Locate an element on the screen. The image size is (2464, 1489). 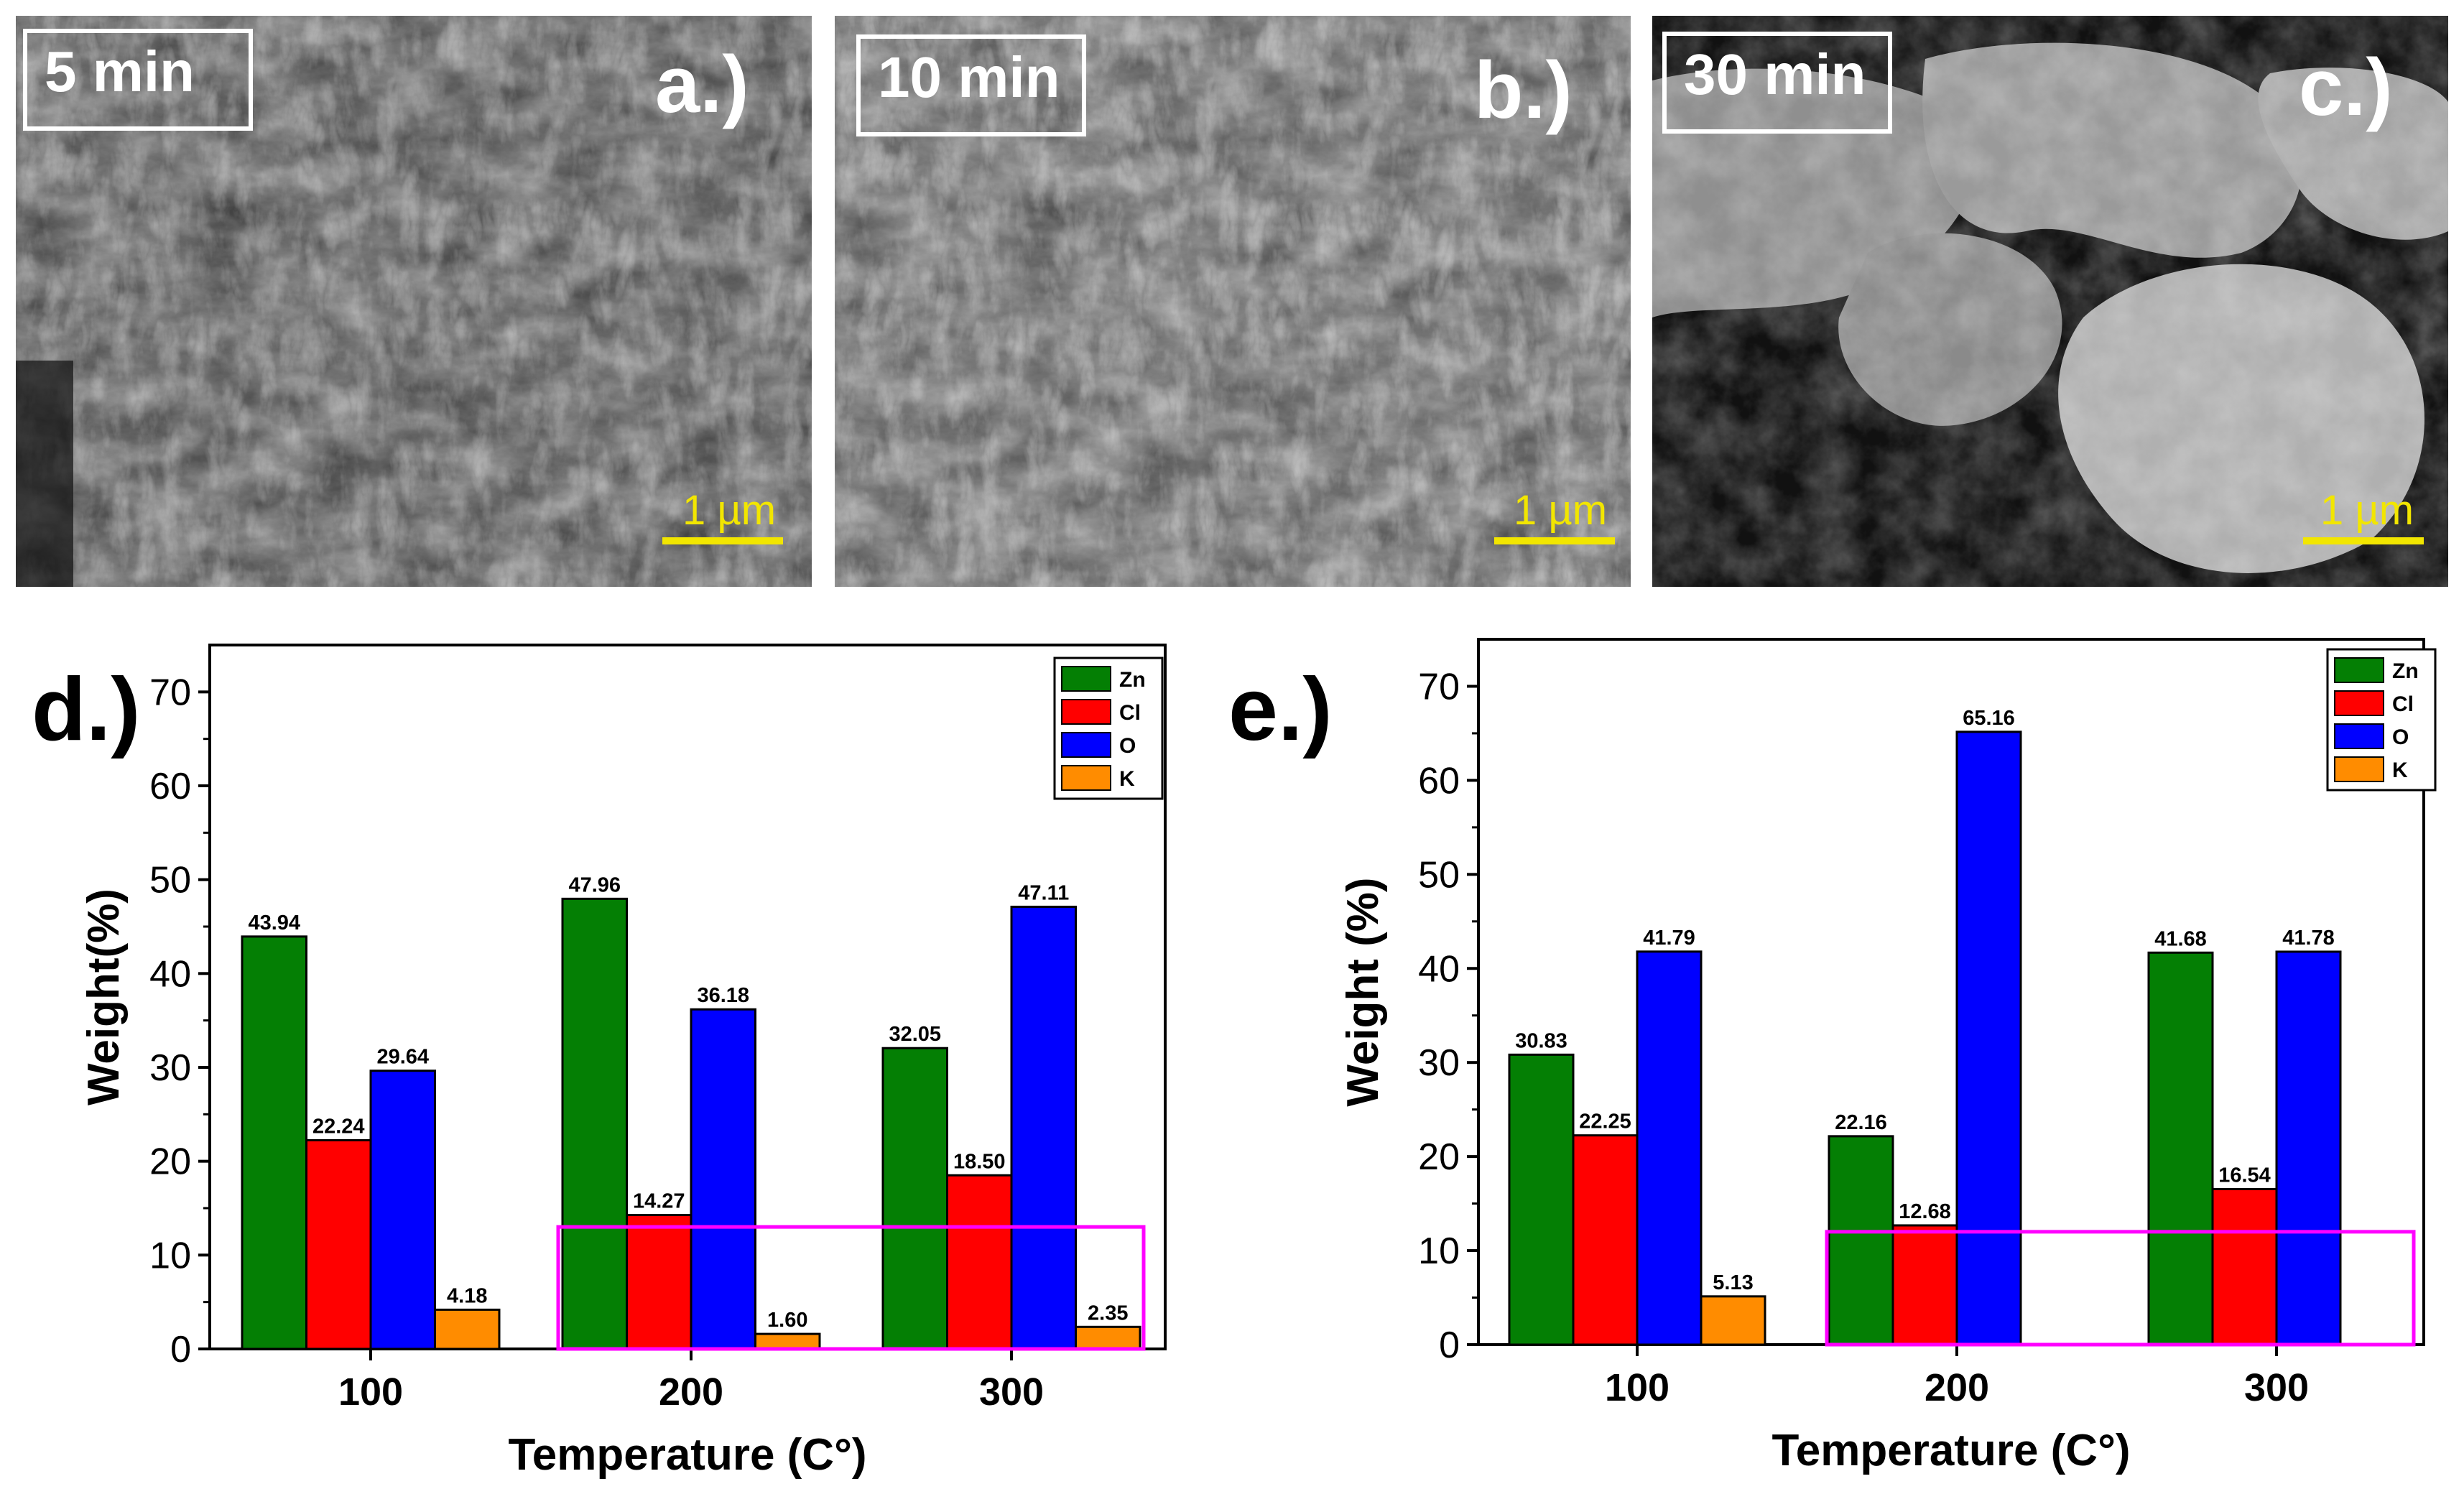
panel-letter: b.) is located at coordinates (1523, 90).